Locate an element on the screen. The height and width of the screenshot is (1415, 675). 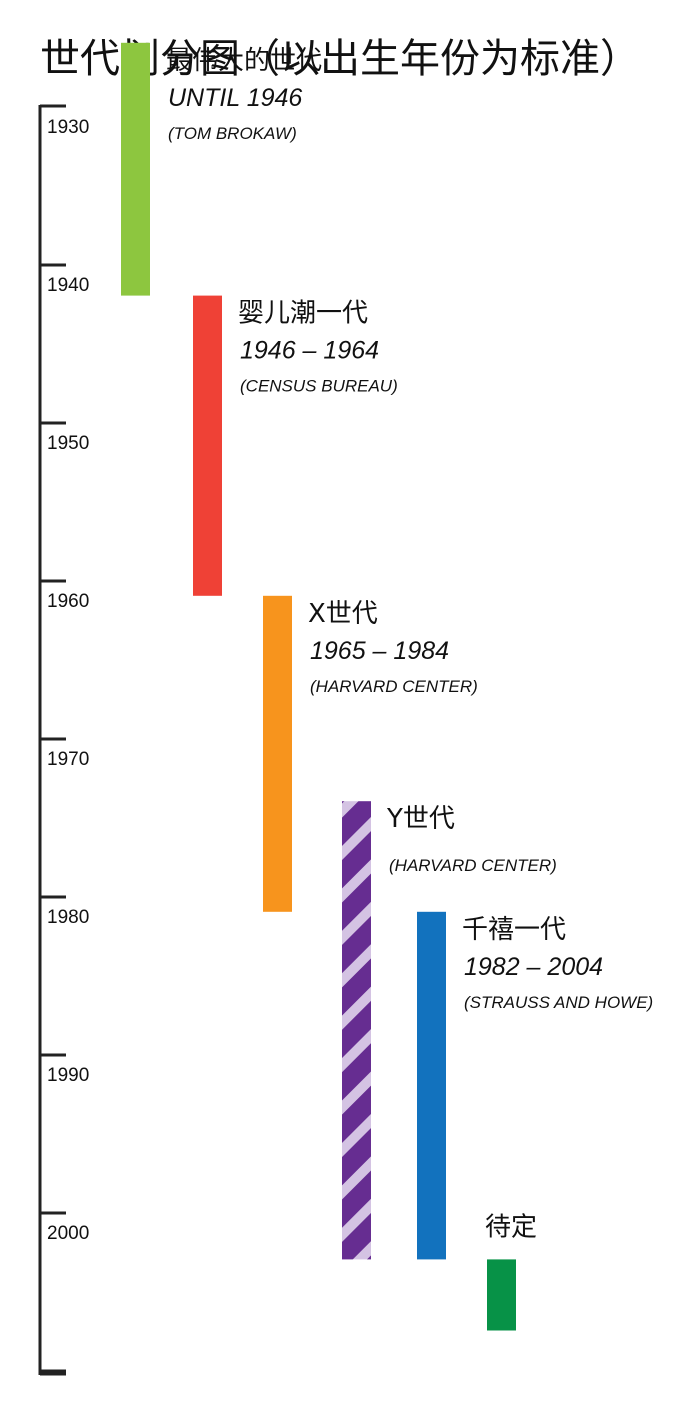
generation-source: (CENSUS BUREAU) is located at coordinates (319, 386).